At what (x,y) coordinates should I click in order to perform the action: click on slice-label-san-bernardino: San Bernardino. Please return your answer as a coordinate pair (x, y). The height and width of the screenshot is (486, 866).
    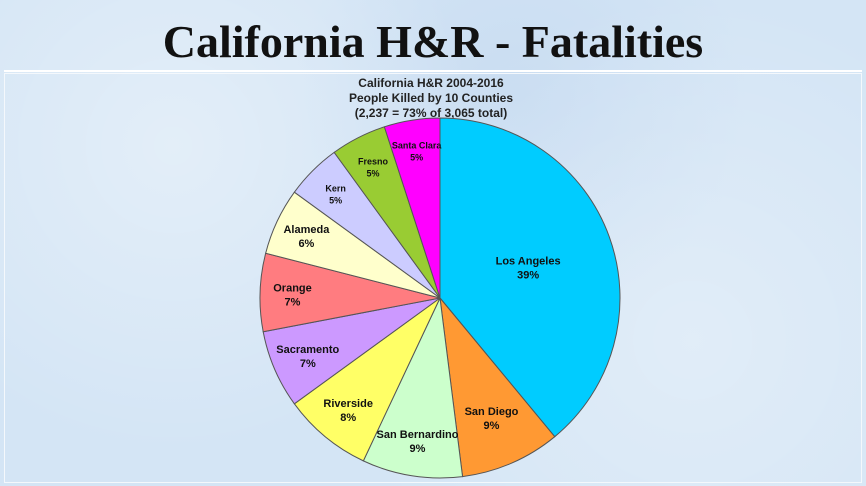
    Looking at the image, I should click on (418, 435).